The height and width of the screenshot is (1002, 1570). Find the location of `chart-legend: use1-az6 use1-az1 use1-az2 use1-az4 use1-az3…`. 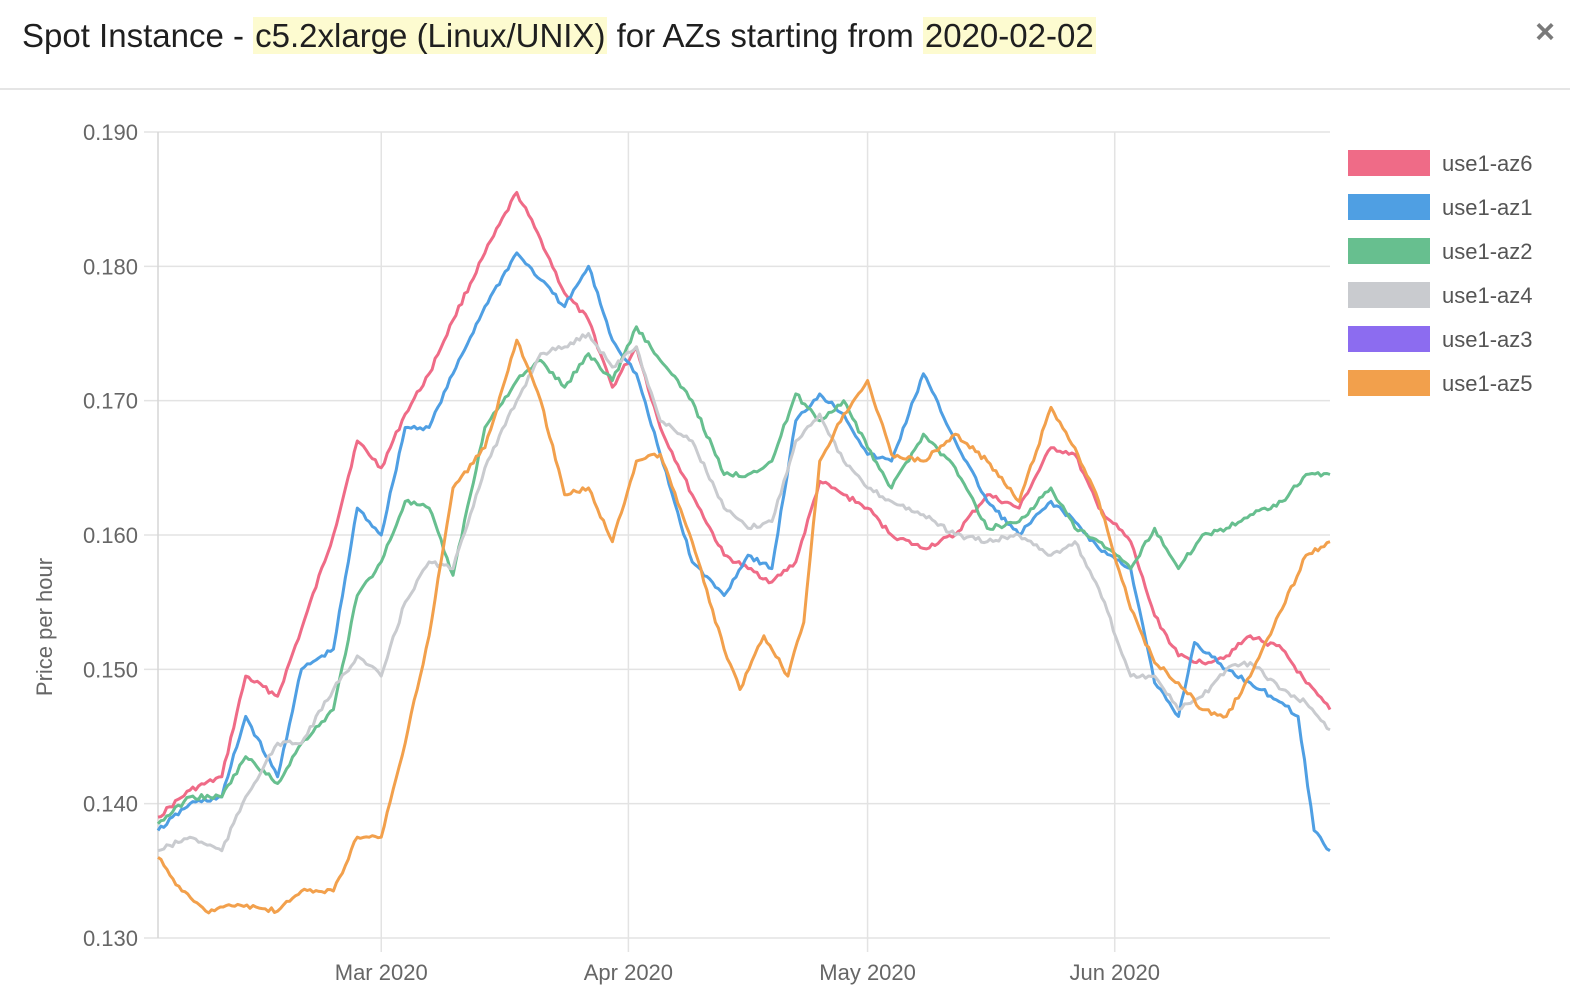

chart-legend: use1-az6 use1-az1 use1-az2 use1-az4 use1-az3… is located at coordinates (1440, 273).